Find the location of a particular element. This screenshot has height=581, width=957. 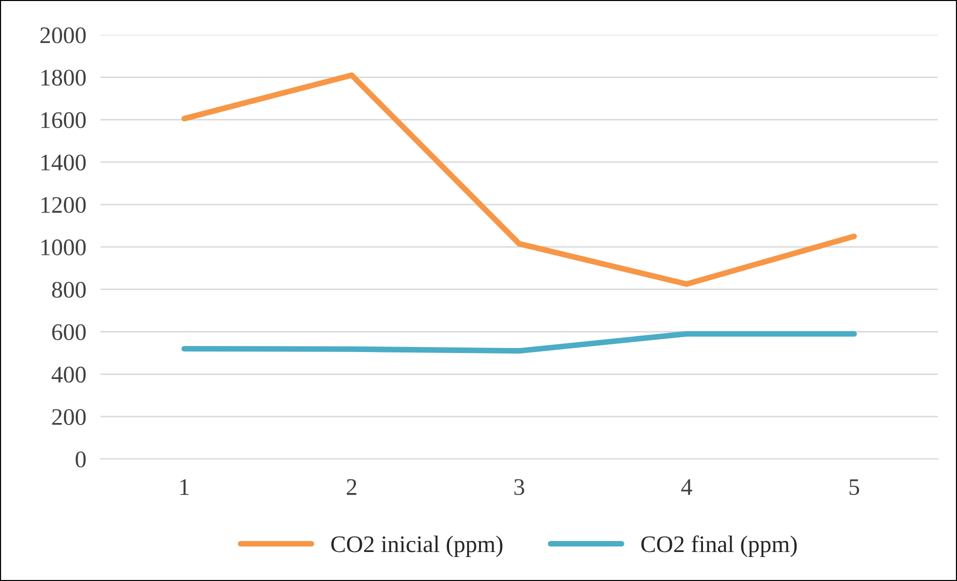

y-tick-label: 1600 is located at coordinates (63, 120).